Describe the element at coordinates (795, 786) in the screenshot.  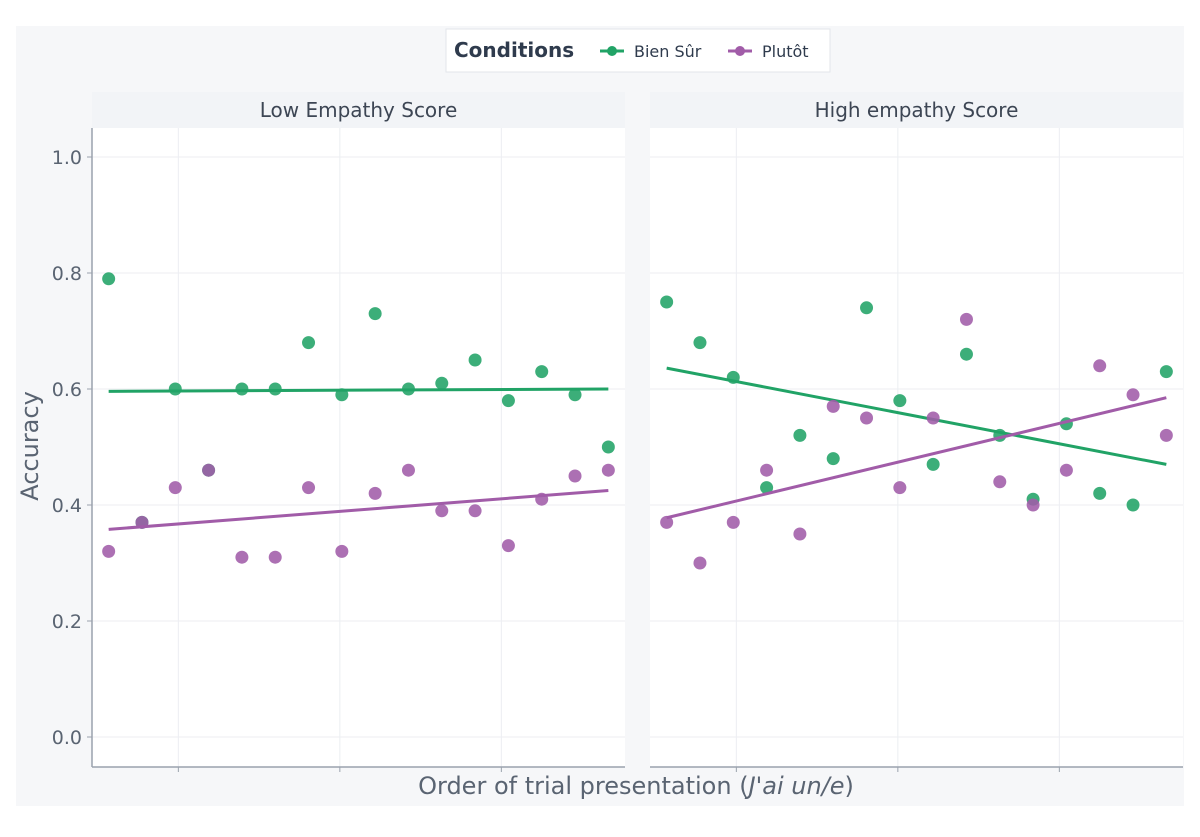
I see `x-axis-label-italic: J'ai un/e` at that location.